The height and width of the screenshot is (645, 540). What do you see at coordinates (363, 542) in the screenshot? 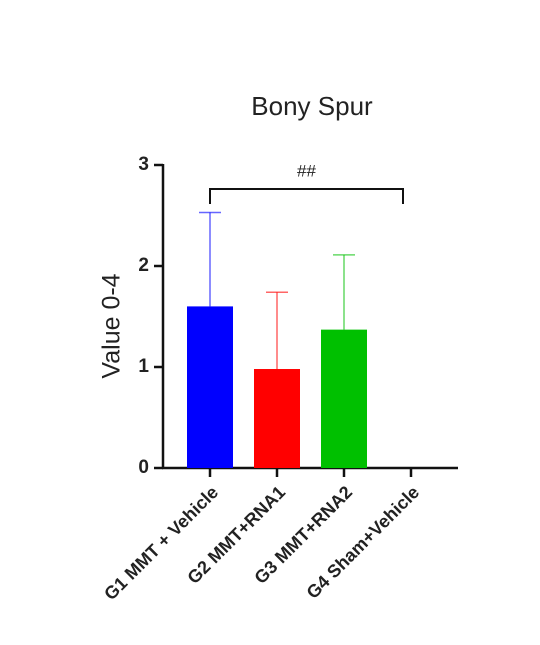
I see `x-tick-label: G4 Sham+Vehicle` at bounding box center [363, 542].